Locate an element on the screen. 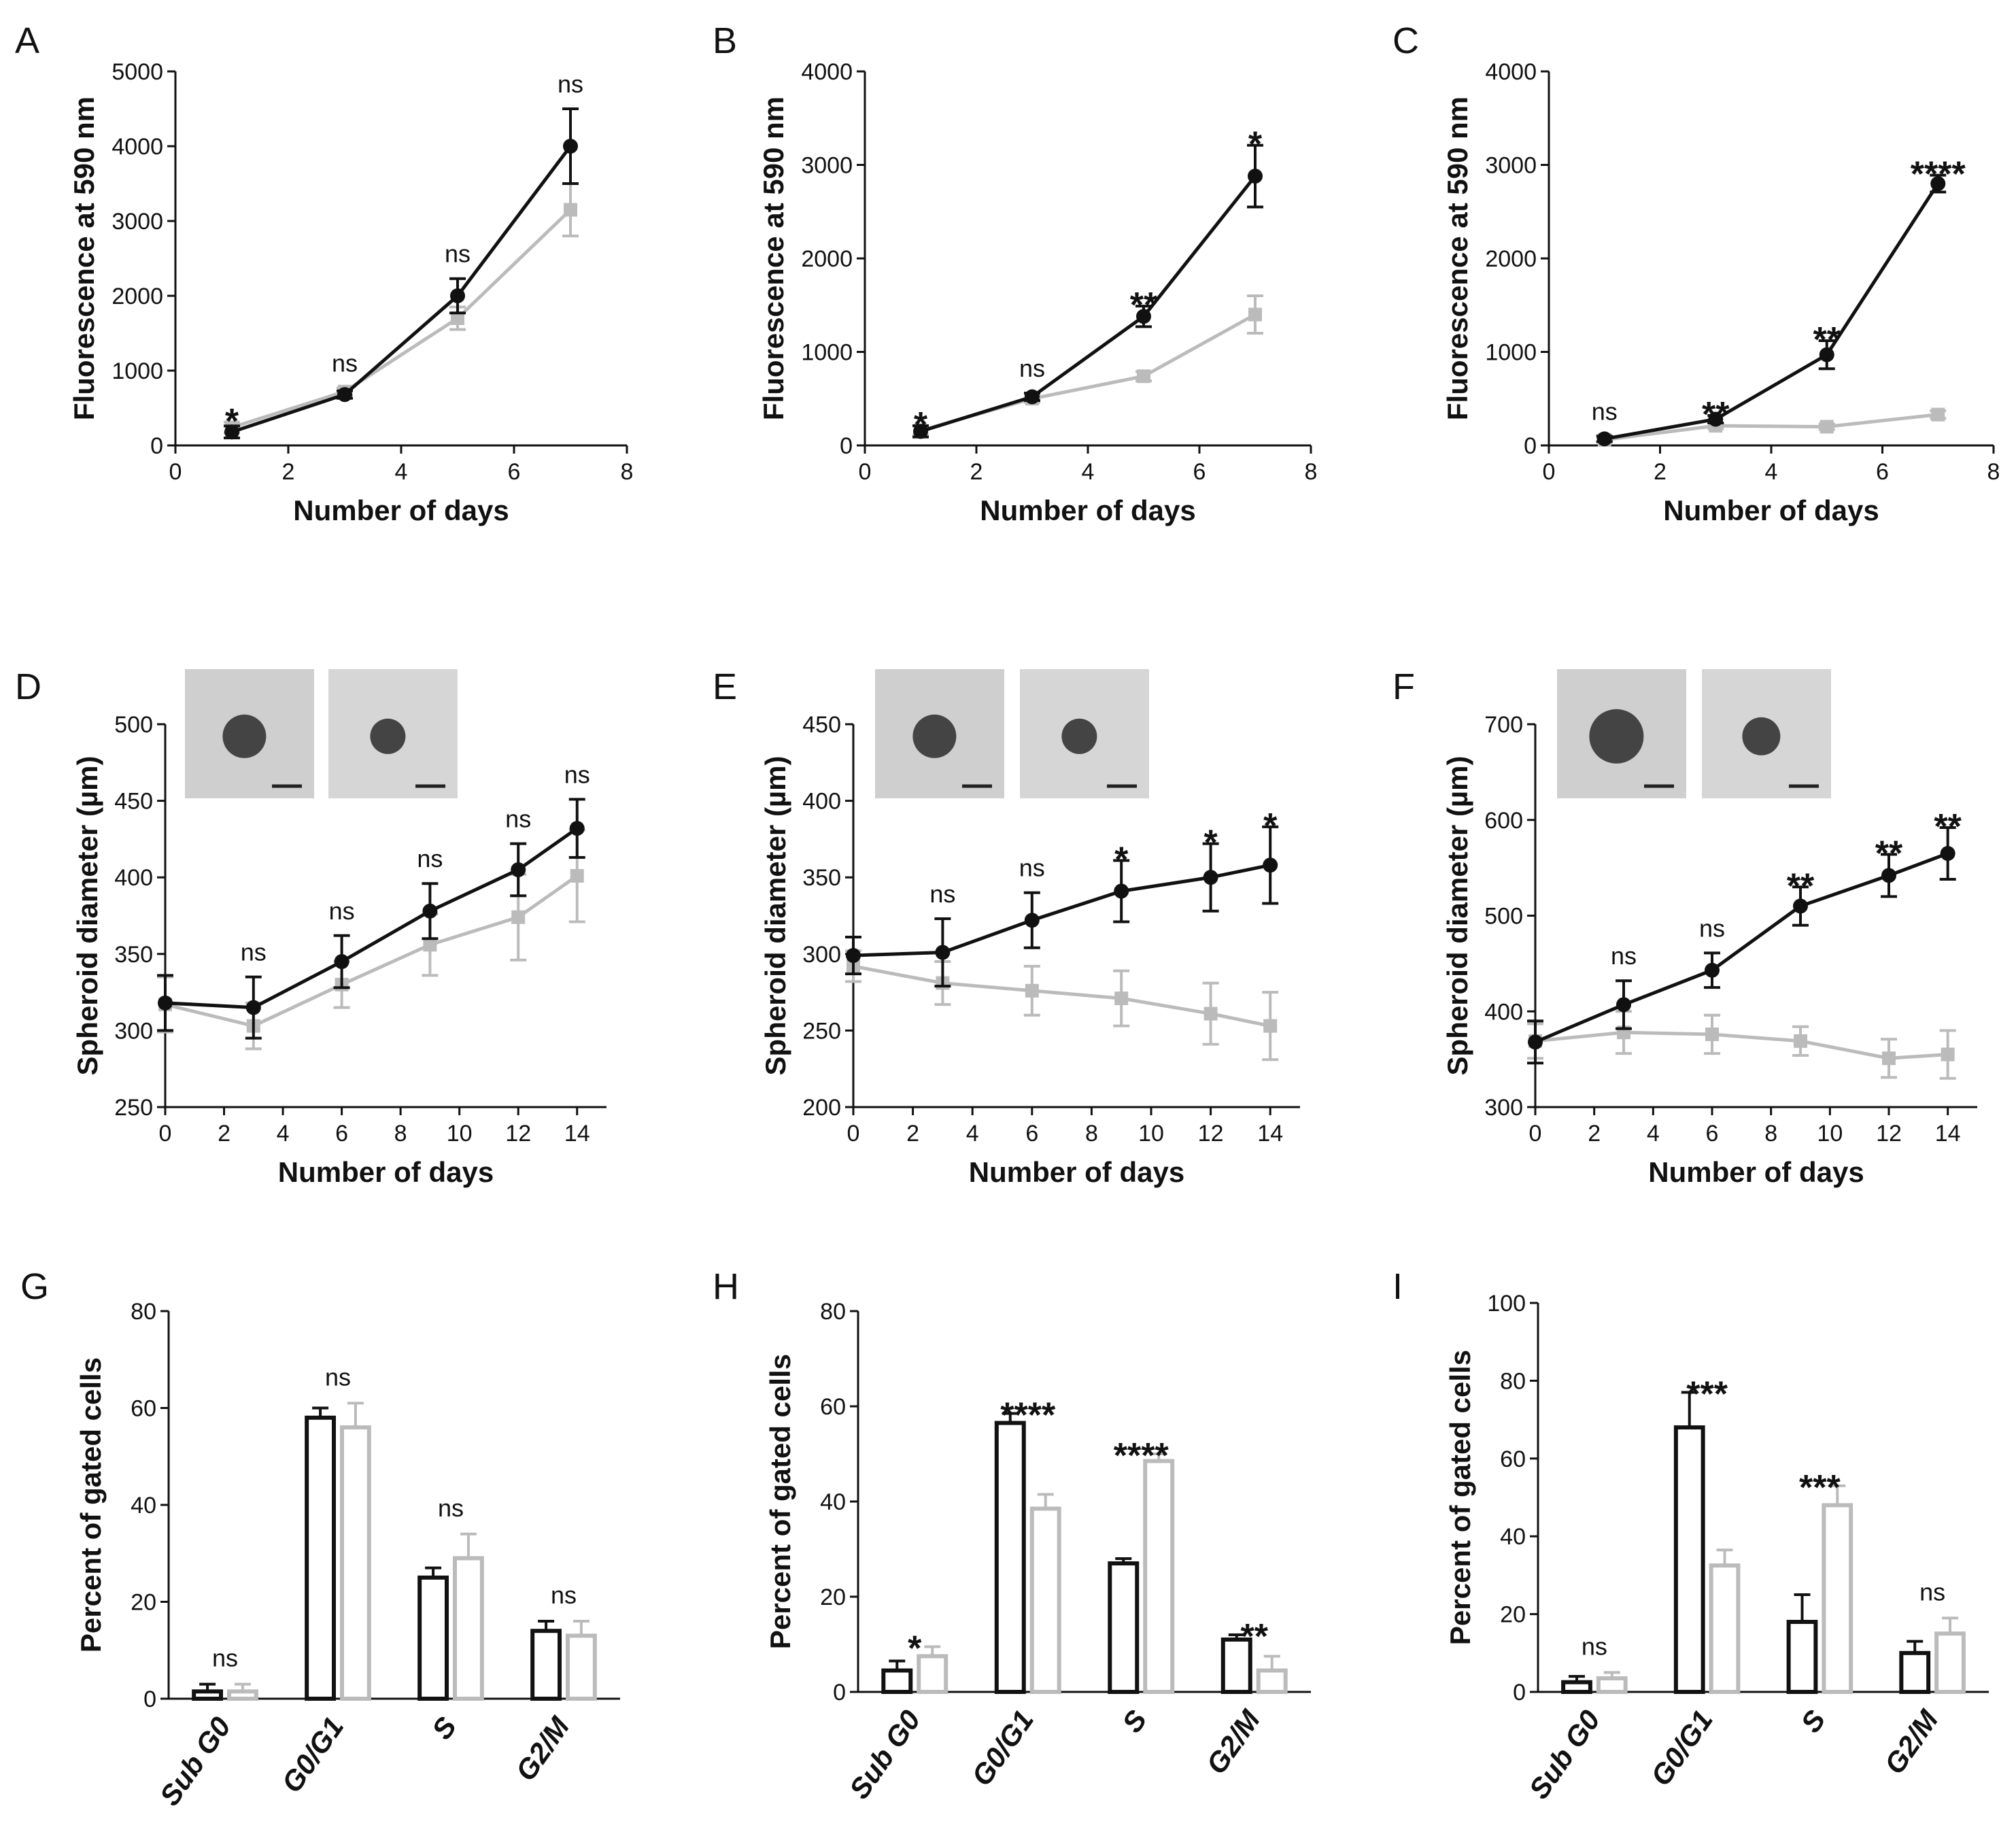  x-tick-label: 12 is located at coordinates (518, 1134).